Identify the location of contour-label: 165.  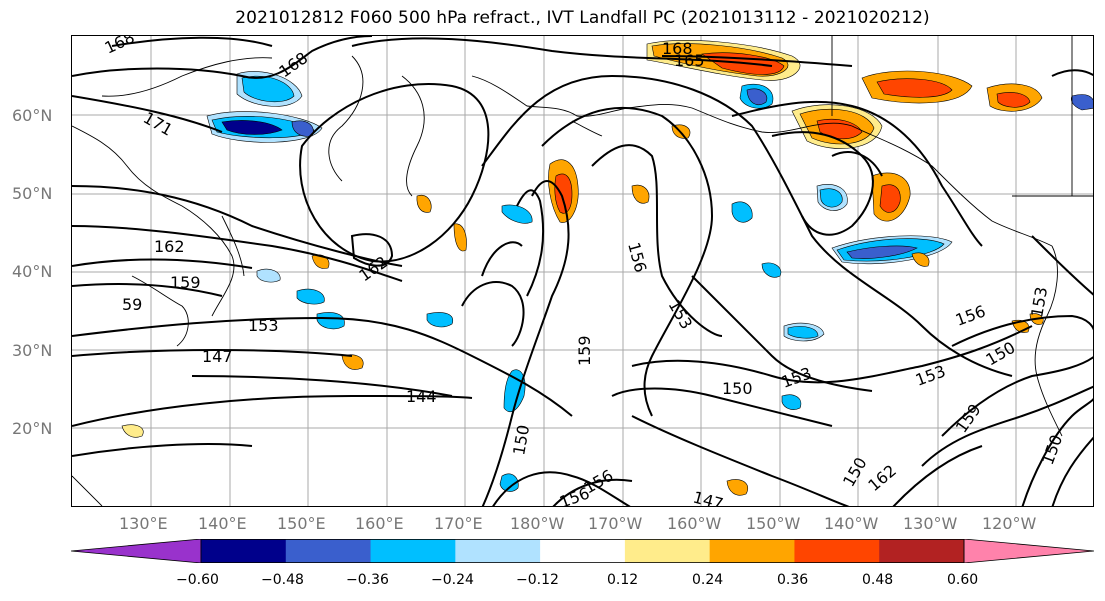
(689, 60).